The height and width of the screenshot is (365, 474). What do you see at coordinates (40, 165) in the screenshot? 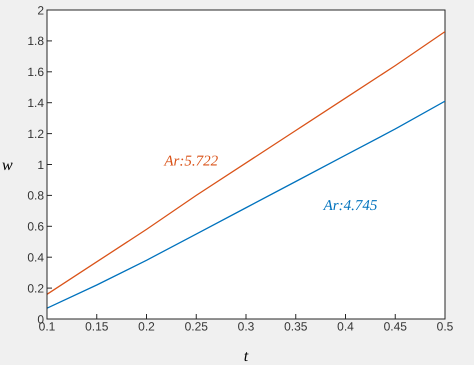
I see `y-tick-label: 1` at bounding box center [40, 165].